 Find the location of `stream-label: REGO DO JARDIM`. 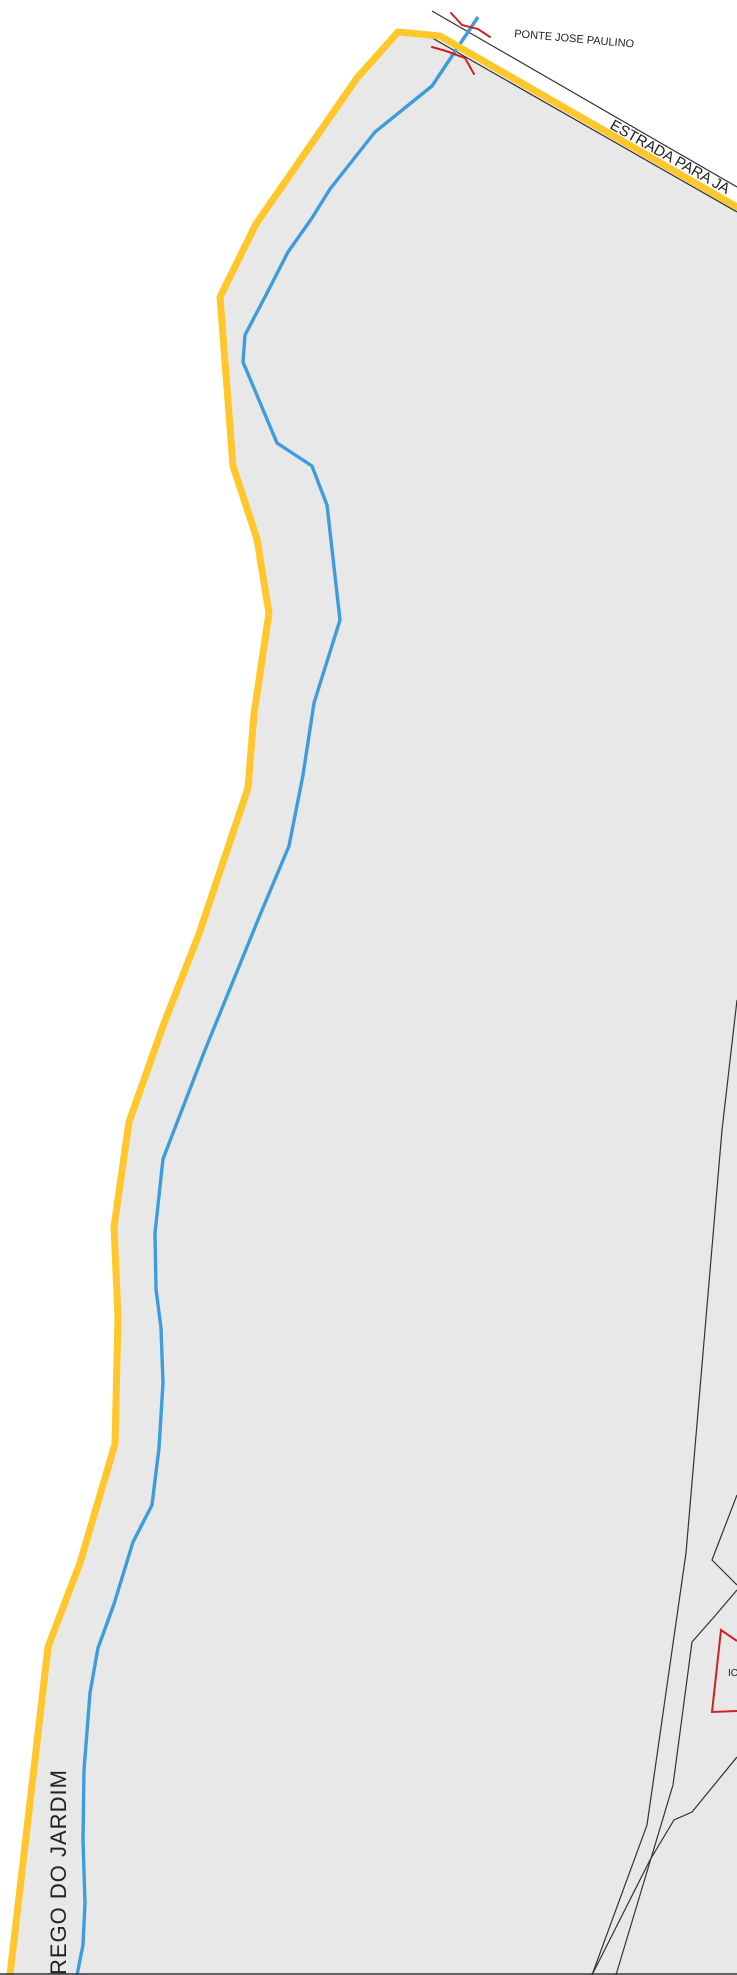

stream-label: REGO DO JARDIM is located at coordinates (58, 1872).